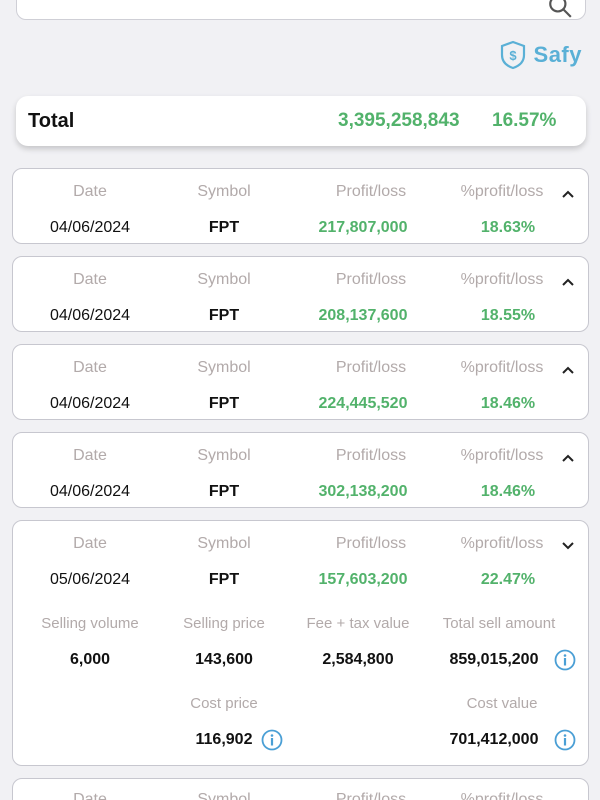 The height and width of the screenshot is (800, 600). Describe the element at coordinates (300, 789) in the screenshot. I see `trade-card: Date Symbol Profit/loss %profit/loss` at that location.